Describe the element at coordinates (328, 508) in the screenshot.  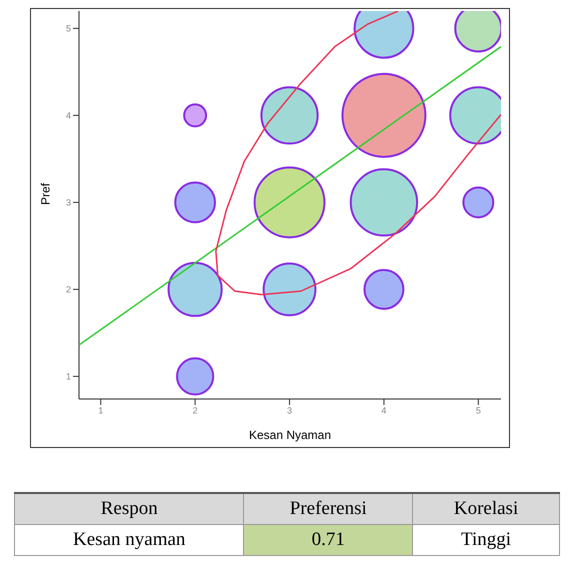
I see `text: Preferensi` at that location.